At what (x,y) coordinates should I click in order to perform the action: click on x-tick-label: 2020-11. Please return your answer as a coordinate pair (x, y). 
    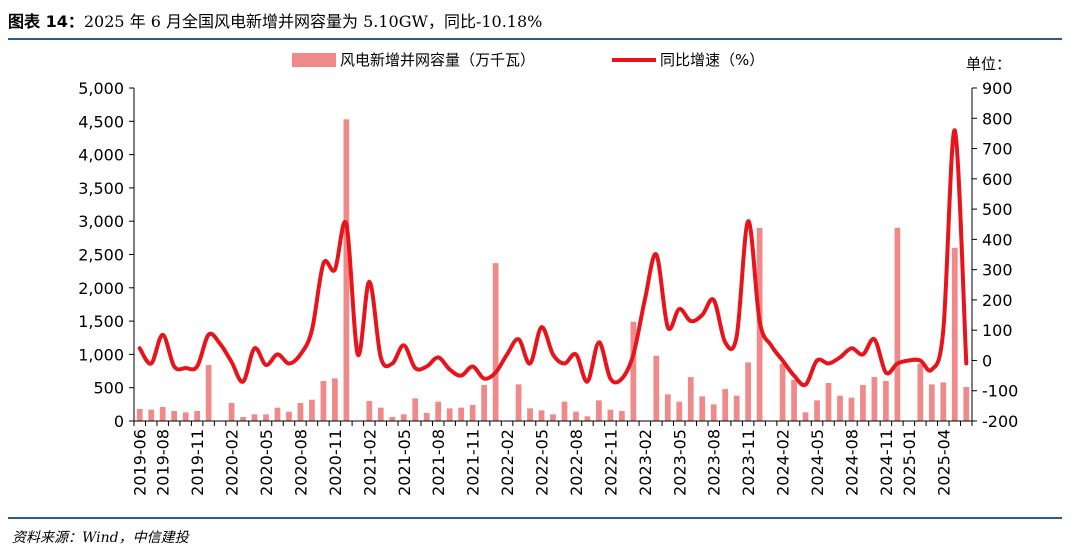
    Looking at the image, I should click on (335, 462).